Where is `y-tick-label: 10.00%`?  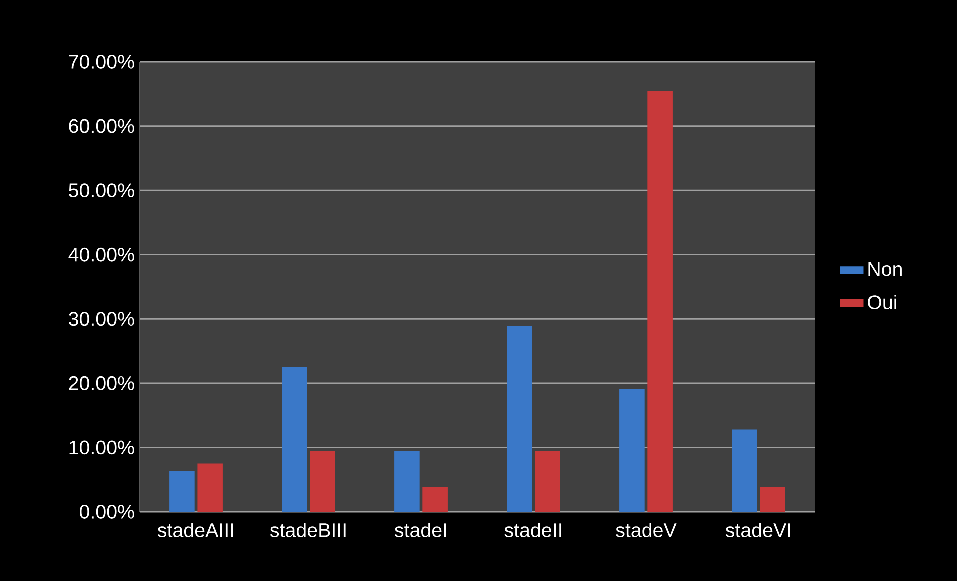 y-tick-label: 10.00% is located at coordinates (102, 447).